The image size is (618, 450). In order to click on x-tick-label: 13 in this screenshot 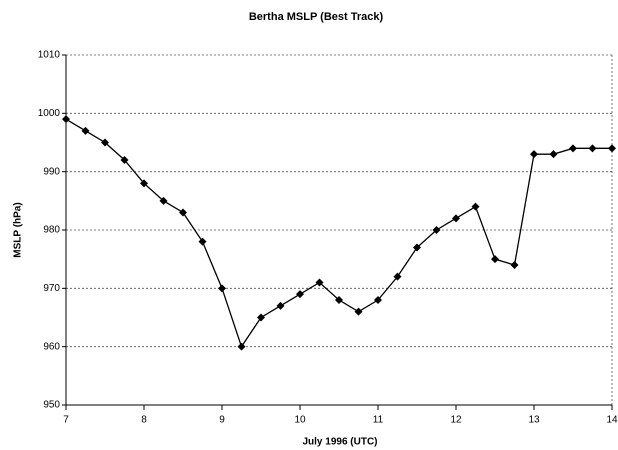, I will do `click(534, 420)`.